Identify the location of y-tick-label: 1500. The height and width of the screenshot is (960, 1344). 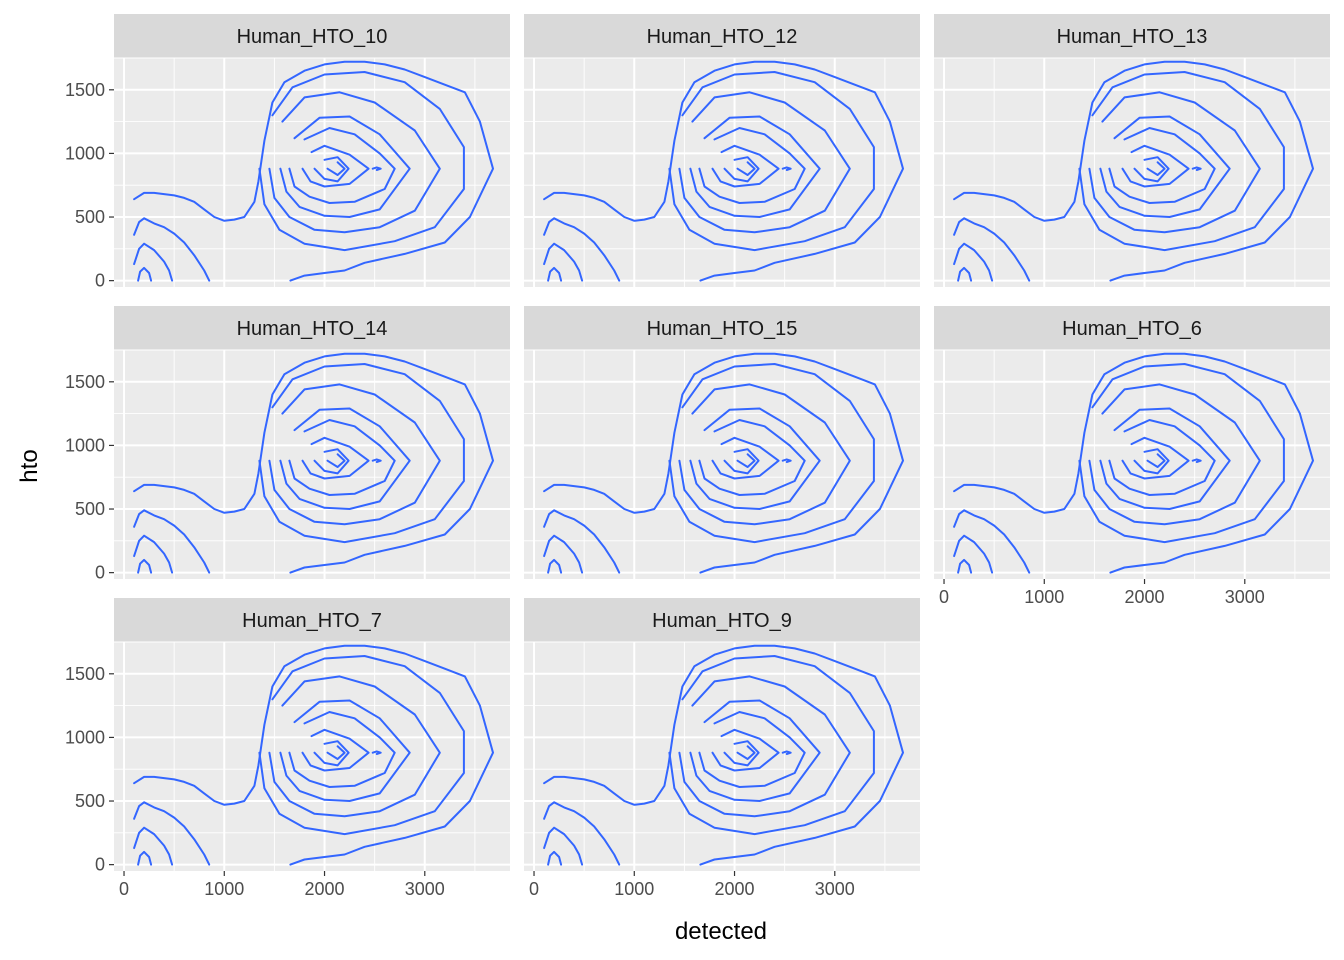
(85, 382).